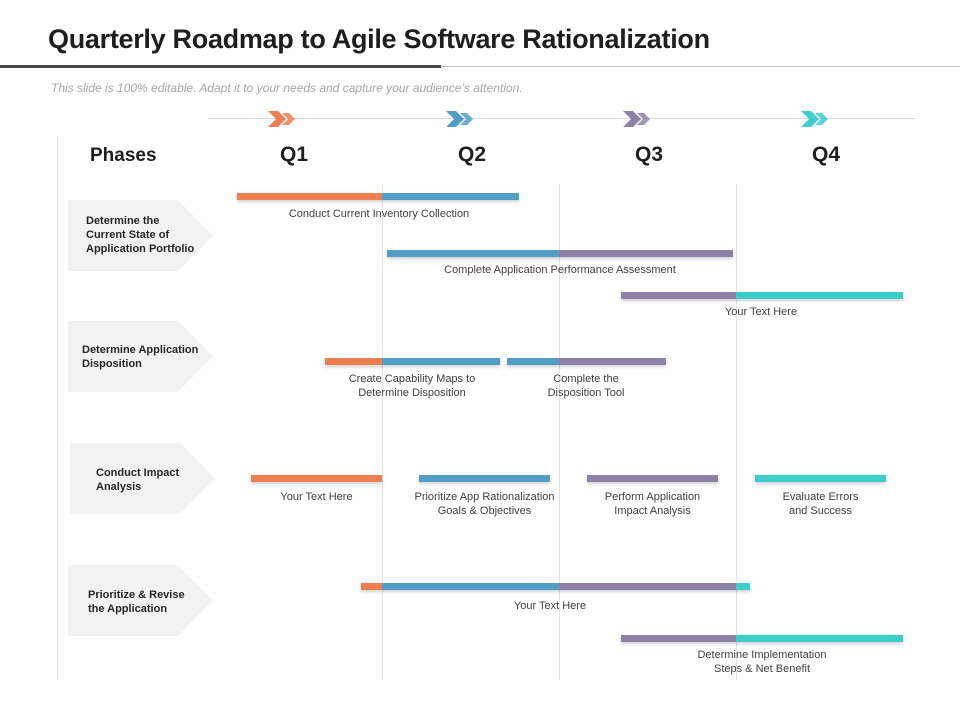 This screenshot has width=960, height=720. I want to click on task-3-label: Your Text Here, so click(761, 312).